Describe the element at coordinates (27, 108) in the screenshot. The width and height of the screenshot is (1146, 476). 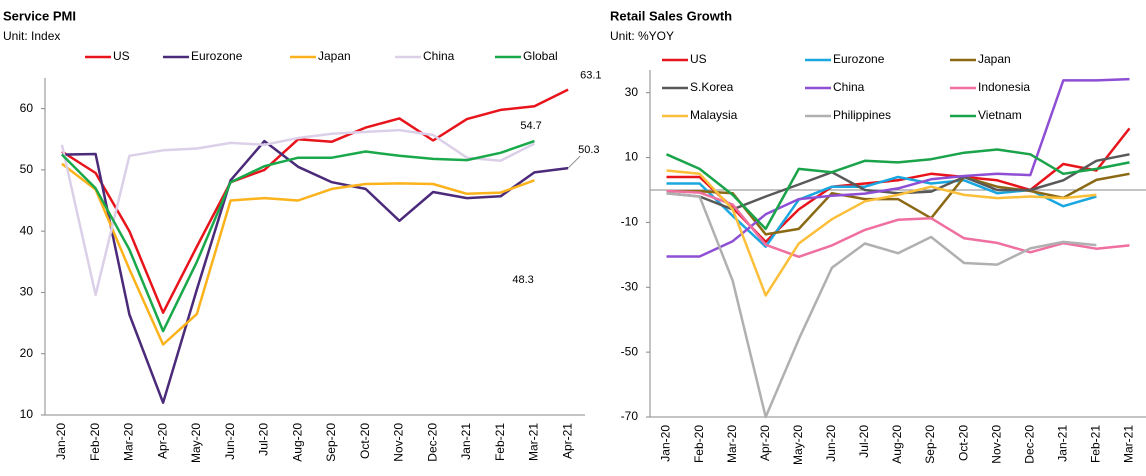
I see `y-tick-label: 60` at that location.